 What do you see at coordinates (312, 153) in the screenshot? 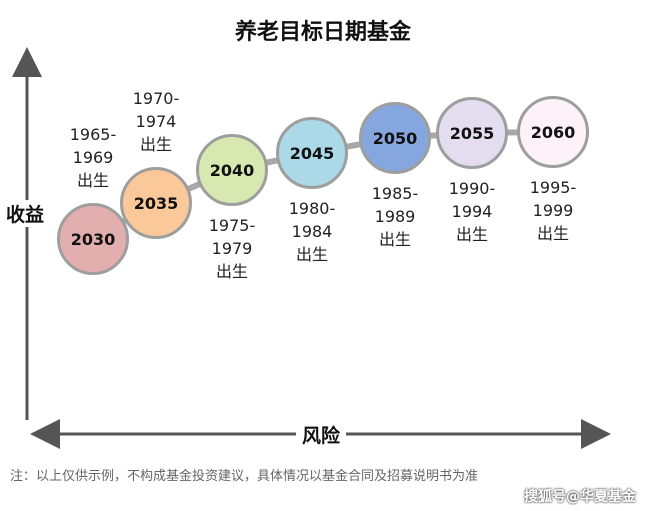
I see `fund-2045-circle: 2045` at bounding box center [312, 153].